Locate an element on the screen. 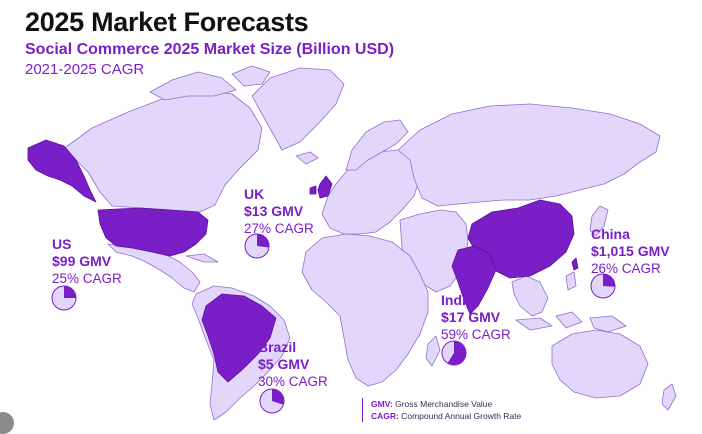 The height and width of the screenshot is (434, 702). region-gmv: $5 GMV is located at coordinates (284, 364).